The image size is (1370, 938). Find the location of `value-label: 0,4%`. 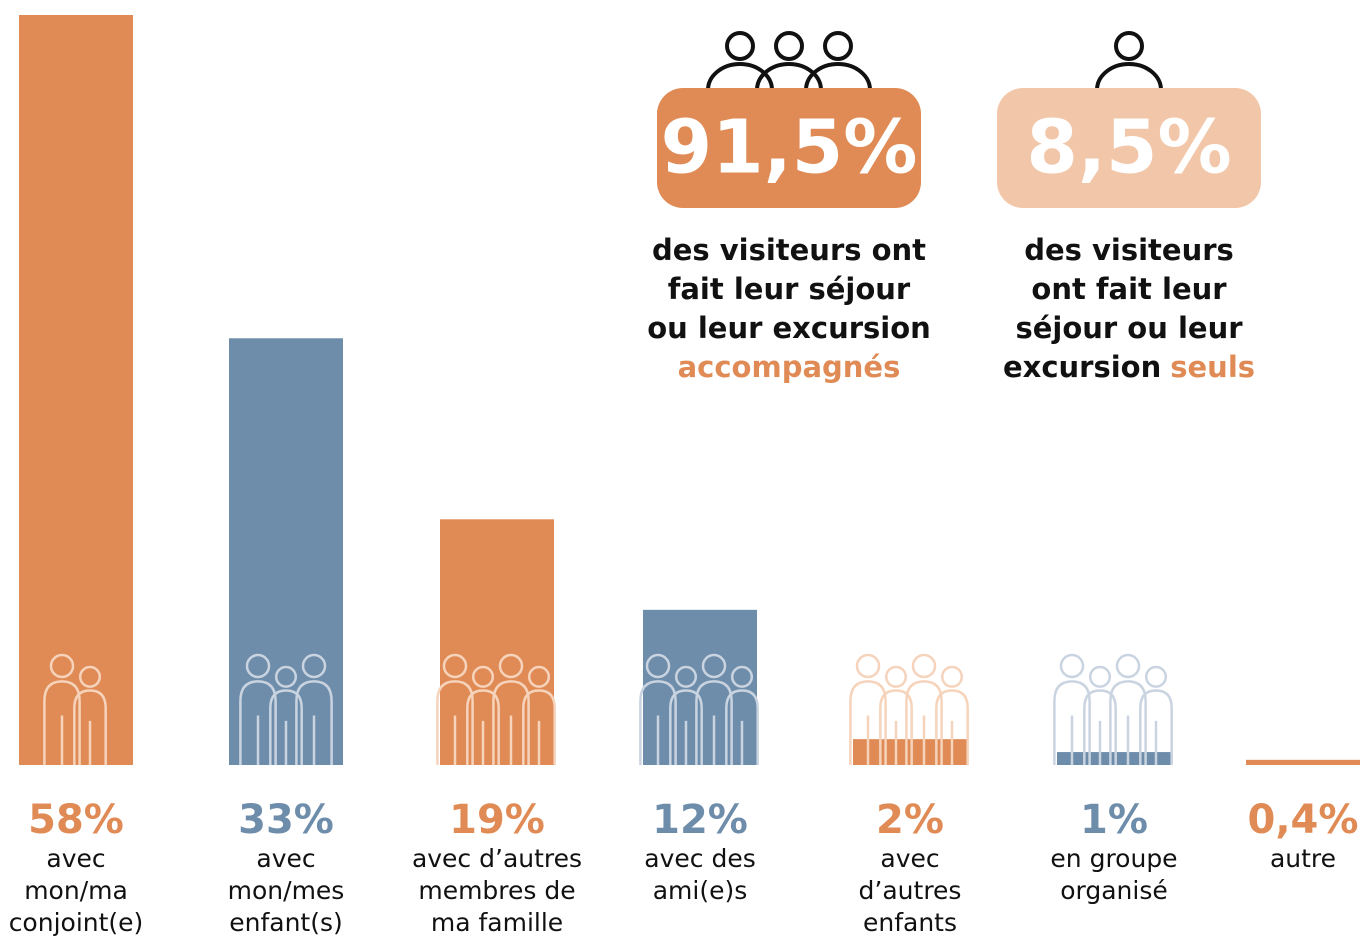

value-label: 0,4% is located at coordinates (1303, 820).